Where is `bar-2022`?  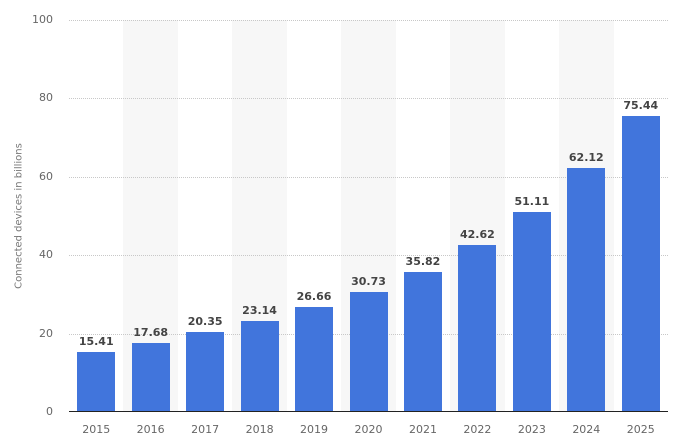 bar-2022 is located at coordinates (477, 328).